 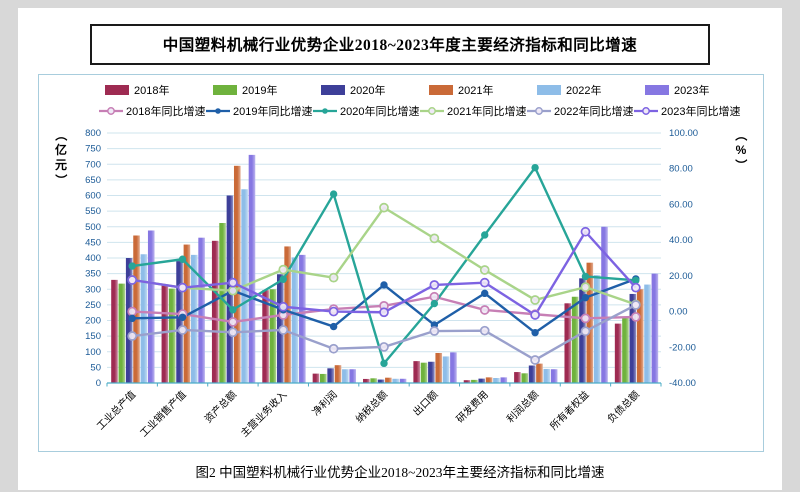 What do you see at coordinates (95, 367) in the screenshot?
I see `svg-text: 50` at bounding box center [95, 367].